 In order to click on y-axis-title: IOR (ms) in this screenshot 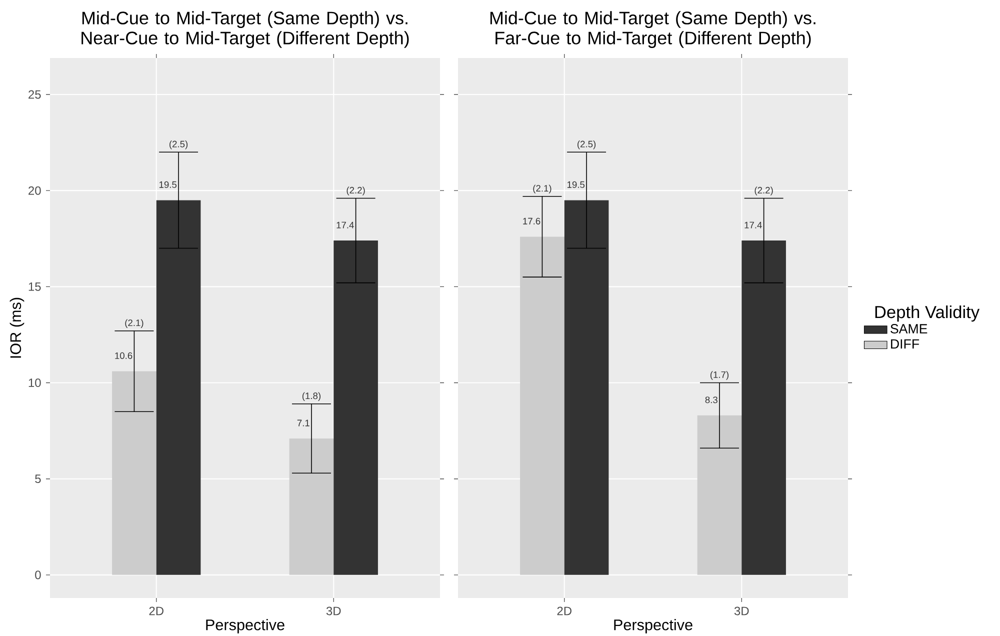, I will do `click(17, 328)`.